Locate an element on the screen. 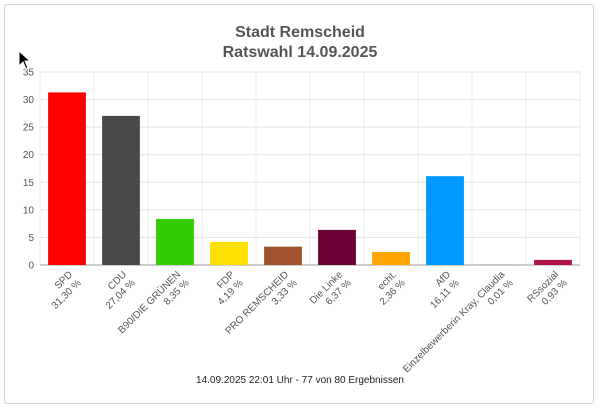 The width and height of the screenshot is (600, 410). x-tick-label: CDU27,04 % is located at coordinates (116, 290).